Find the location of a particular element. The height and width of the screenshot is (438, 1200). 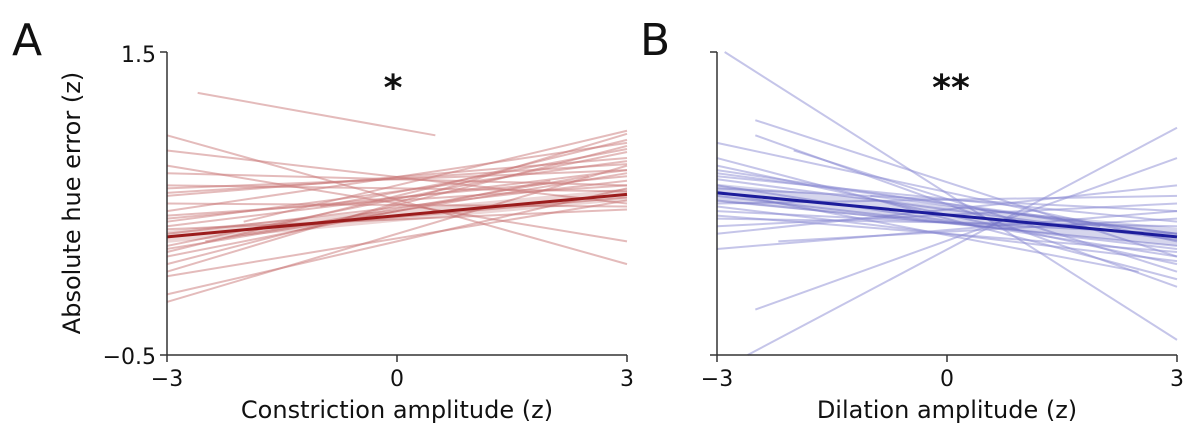

mean-line-a is located at coordinates (397, 215).